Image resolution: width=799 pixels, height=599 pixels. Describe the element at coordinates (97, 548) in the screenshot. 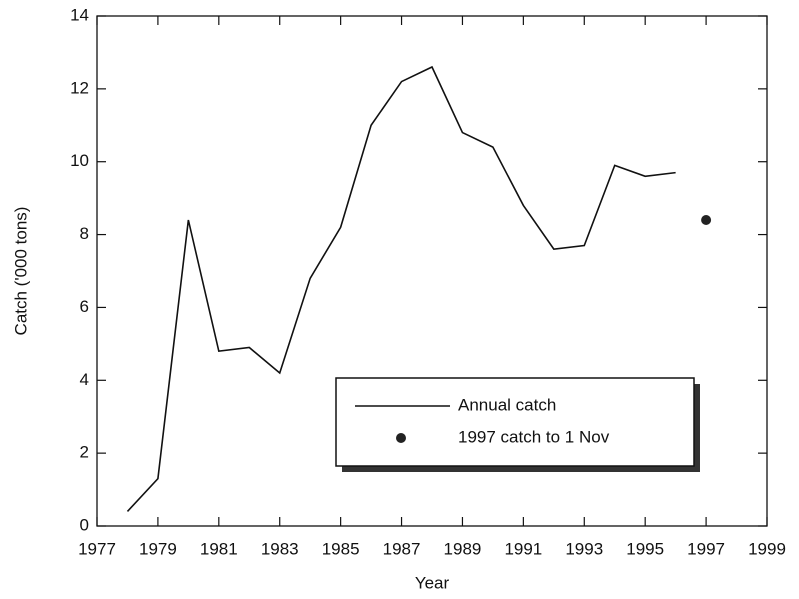

I see `x-tick-label: 1977` at that location.